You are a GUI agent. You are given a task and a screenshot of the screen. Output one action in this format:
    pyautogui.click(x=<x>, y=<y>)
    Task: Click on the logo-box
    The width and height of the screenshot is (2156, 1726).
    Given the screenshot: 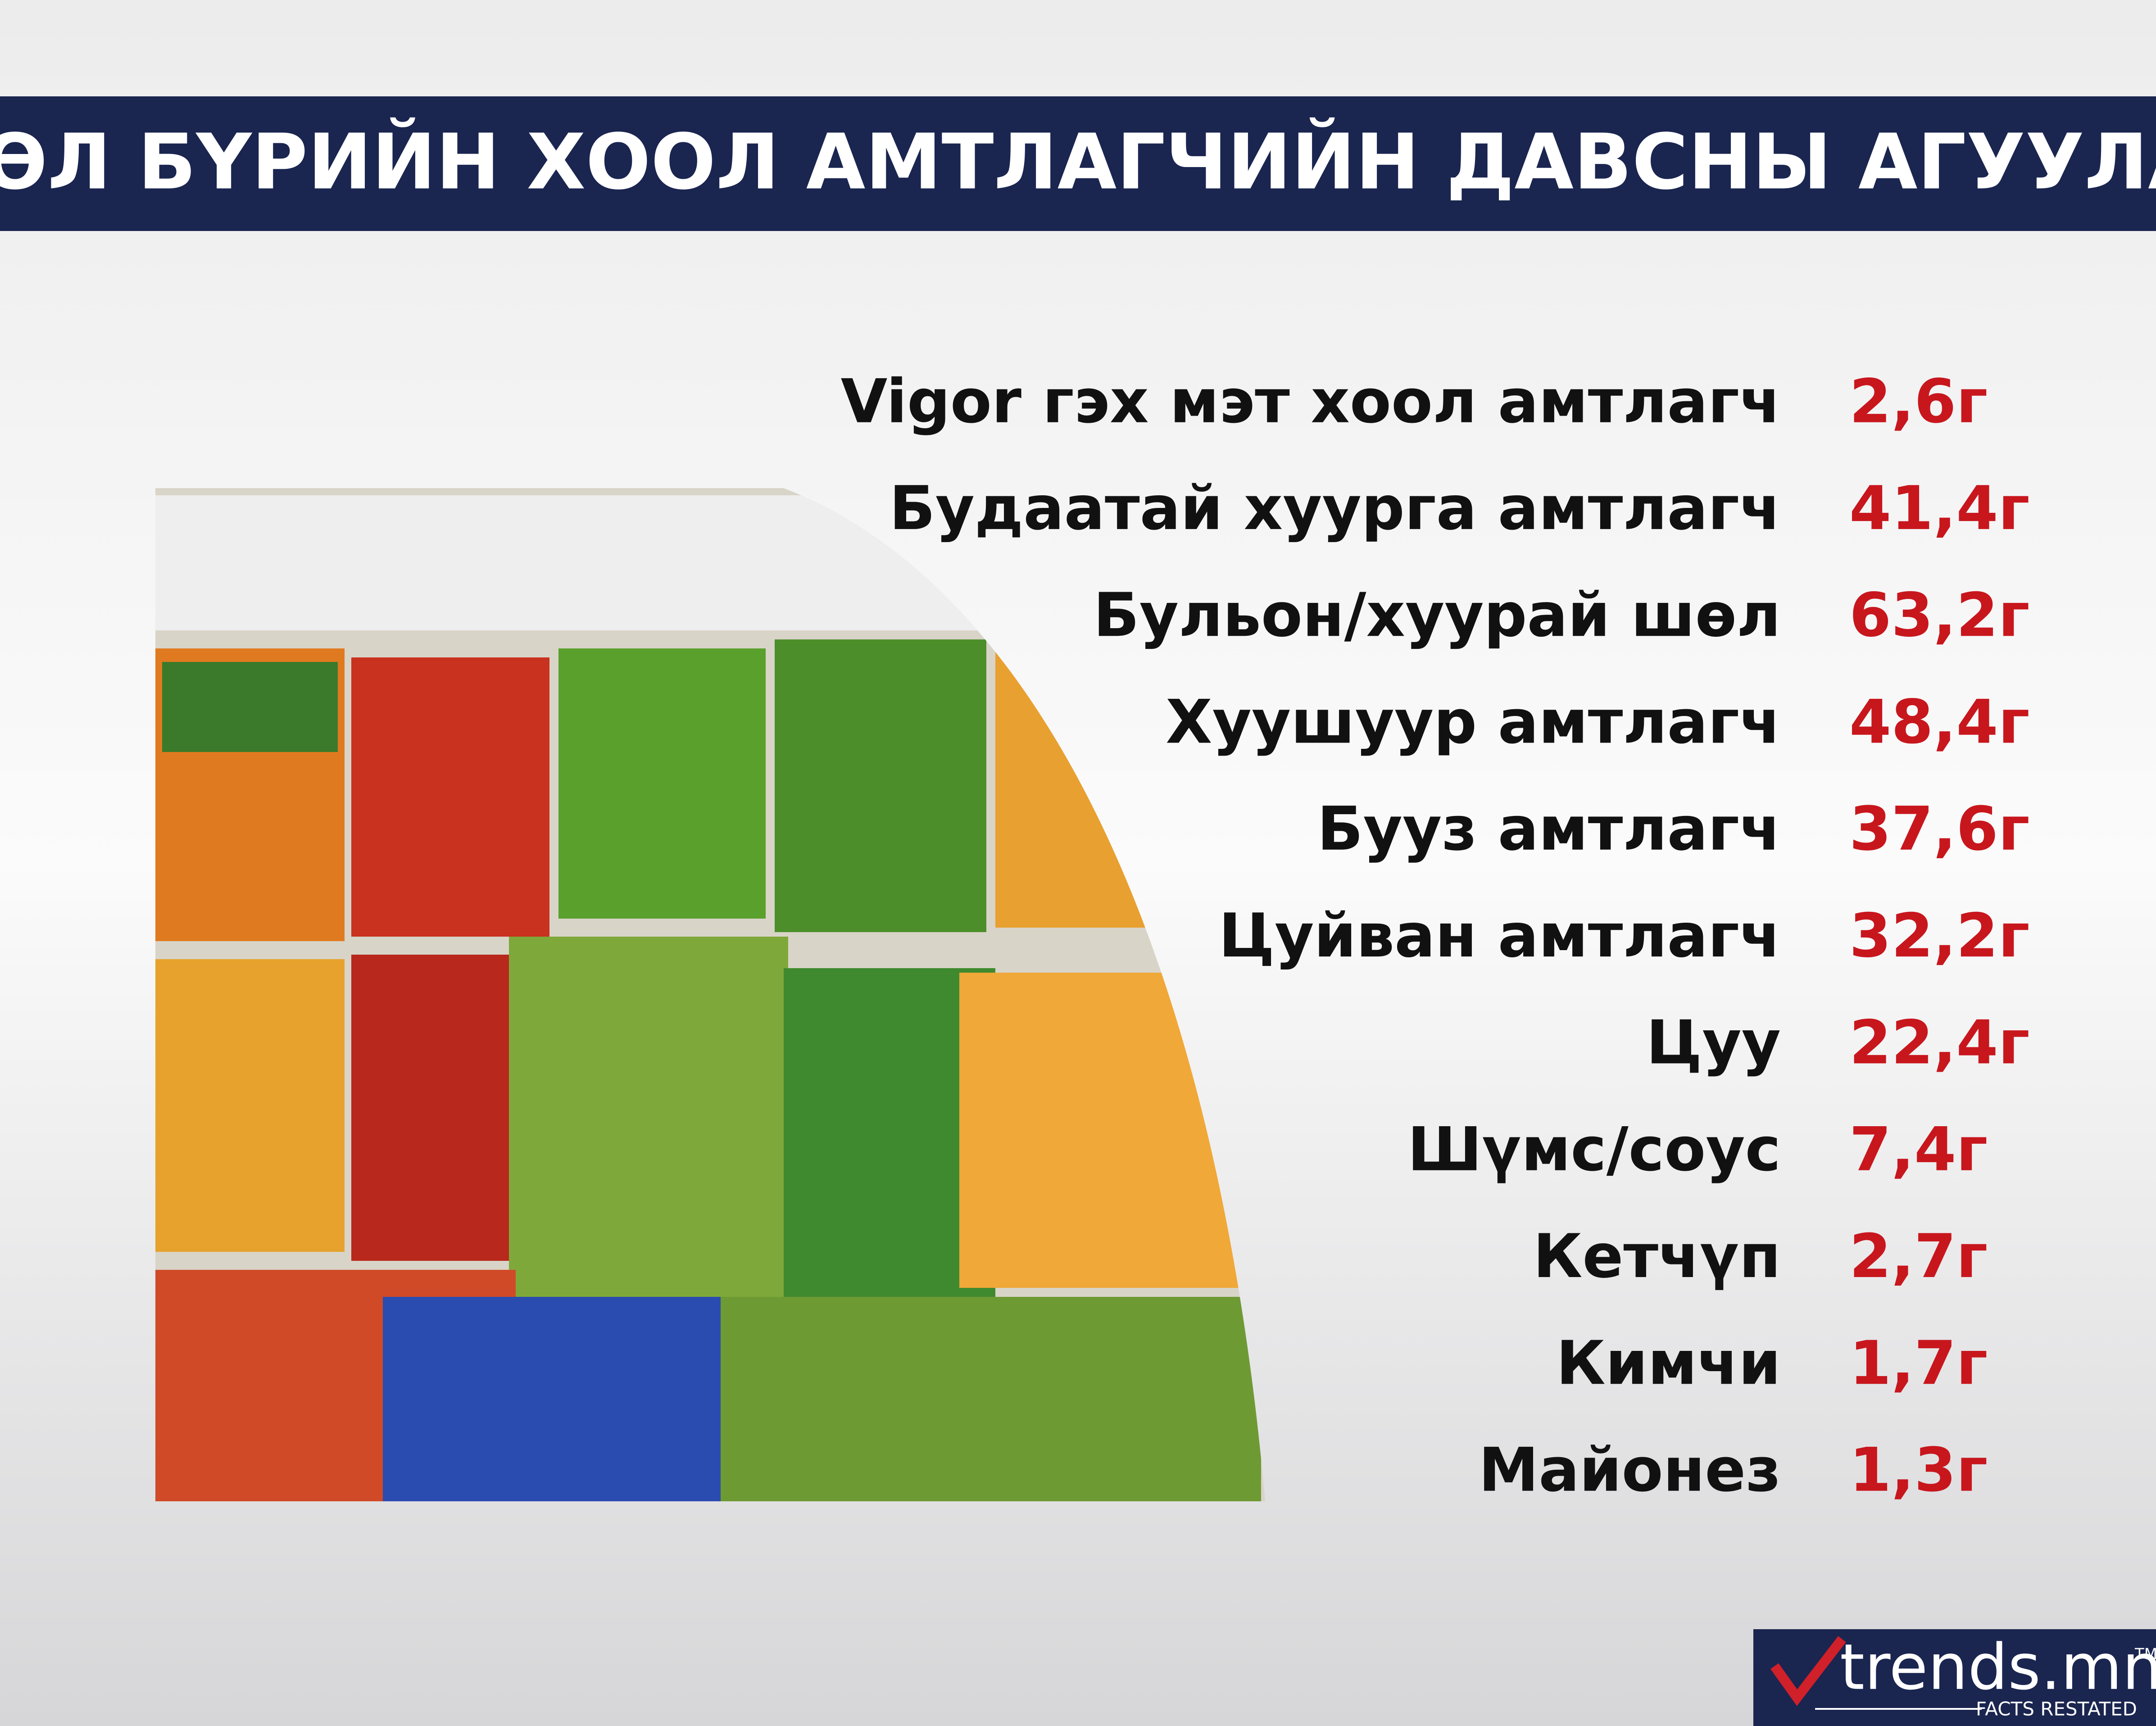 What is the action you would take?
    pyautogui.click(x=1954, y=1677)
    